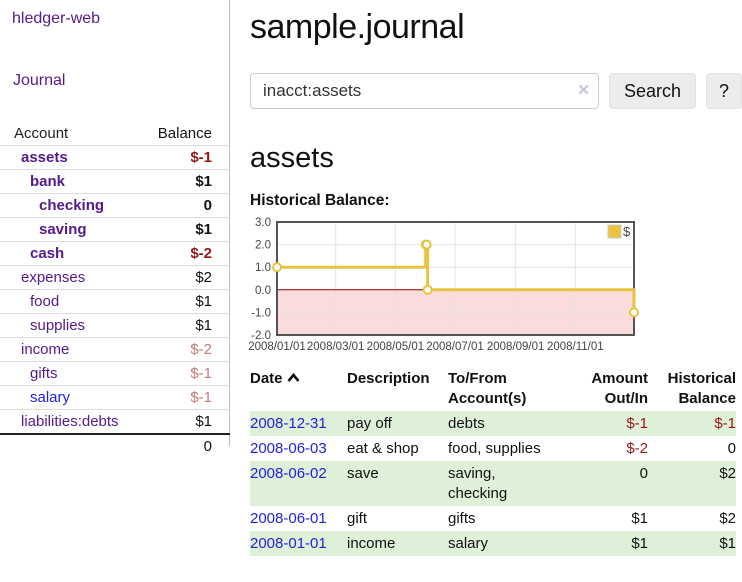 The image size is (742, 582). What do you see at coordinates (357, 518) in the screenshot?
I see `transaction-description: gift` at bounding box center [357, 518].